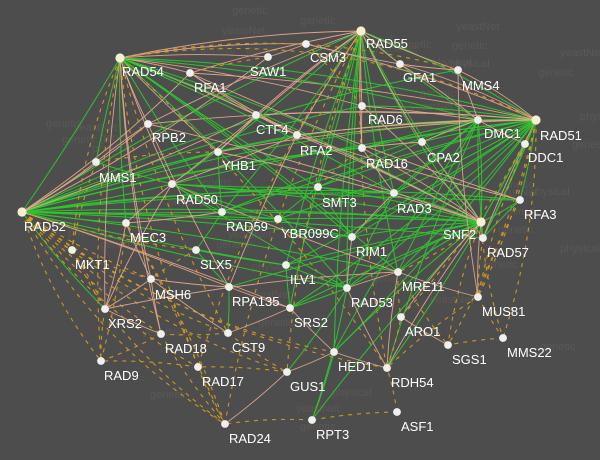 Image resolution: width=600 pixels, height=460 pixels. I want to click on node-label: CTF4, so click(272, 129).